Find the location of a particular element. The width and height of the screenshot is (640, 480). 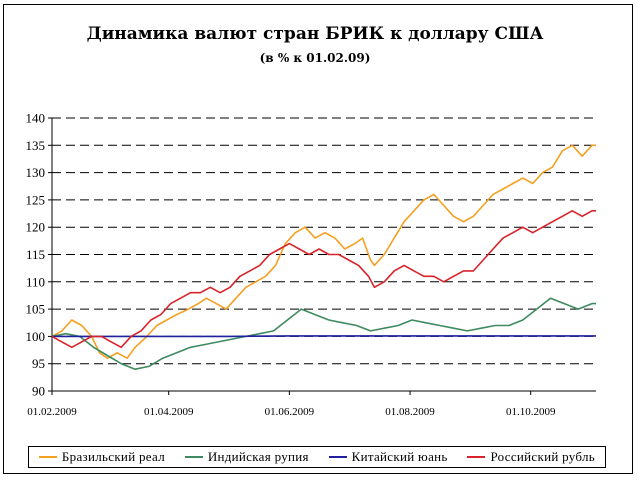

legend-label: Китайский юань is located at coordinates (399, 456).